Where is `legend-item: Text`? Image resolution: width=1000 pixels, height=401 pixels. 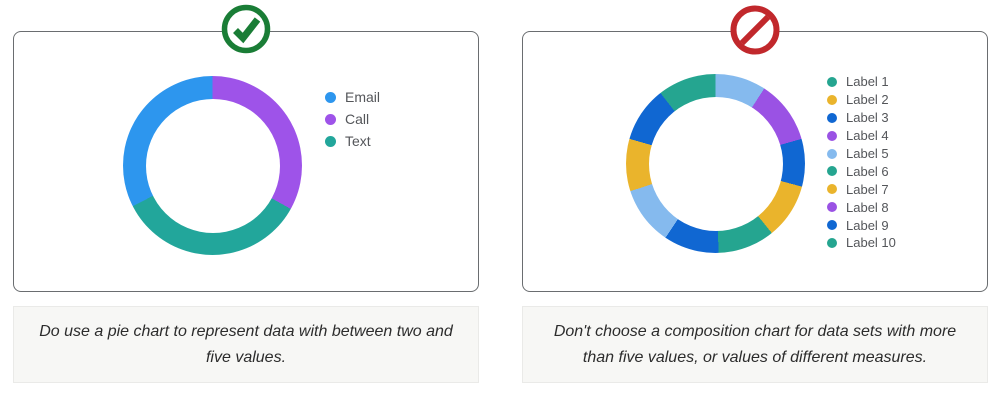
legend-item: Text is located at coordinates (352, 141).